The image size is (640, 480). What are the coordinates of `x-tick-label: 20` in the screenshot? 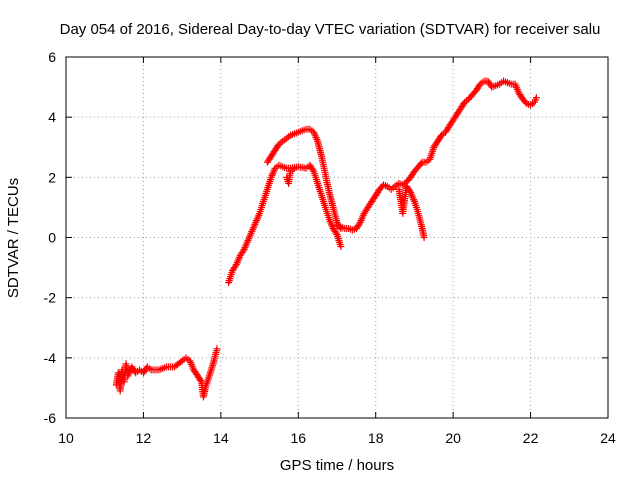 It's located at (453, 438).